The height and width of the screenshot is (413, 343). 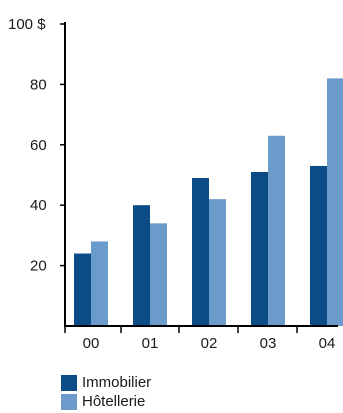 What do you see at coordinates (117, 382) in the screenshot?
I see `legend-label-immobilier: Immobilier` at bounding box center [117, 382].